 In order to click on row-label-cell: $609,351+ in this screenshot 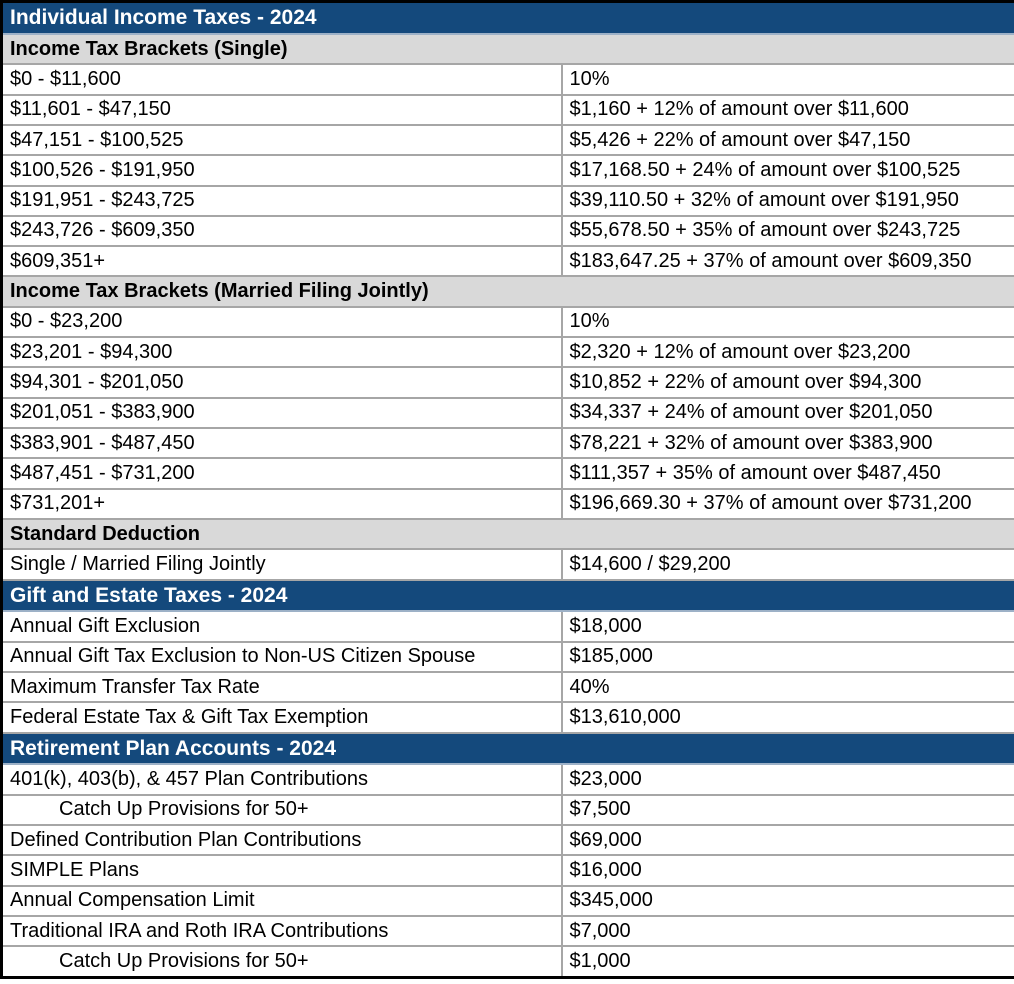, I will do `click(281, 261)`.